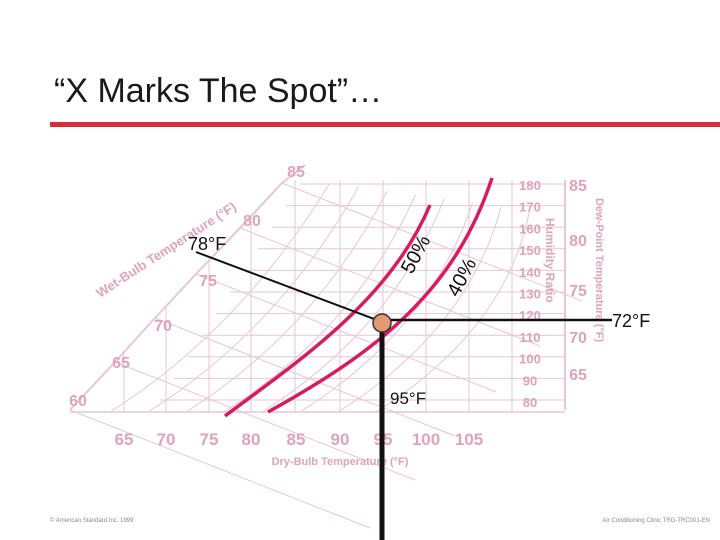  Describe the element at coordinates (385, 124) in the screenshot. I see `title-rule` at that location.